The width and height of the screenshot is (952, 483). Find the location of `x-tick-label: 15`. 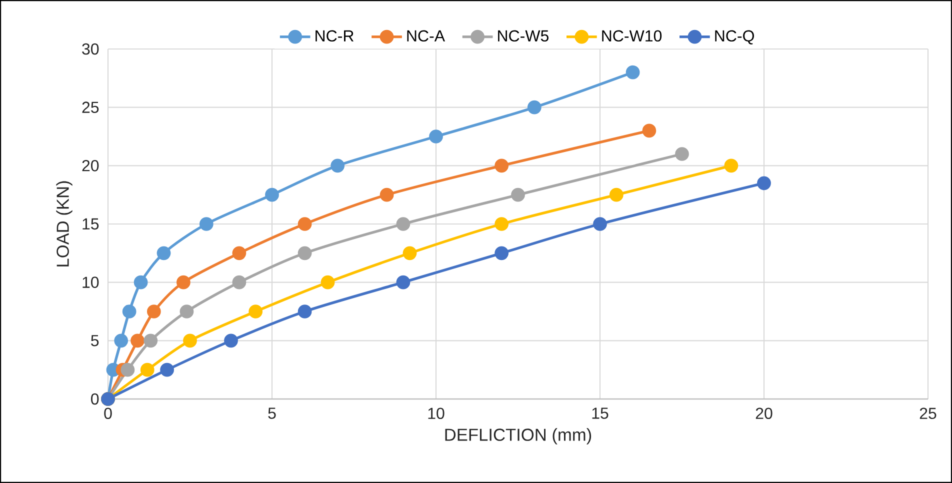

x-tick-label: 15 is located at coordinates (600, 413).